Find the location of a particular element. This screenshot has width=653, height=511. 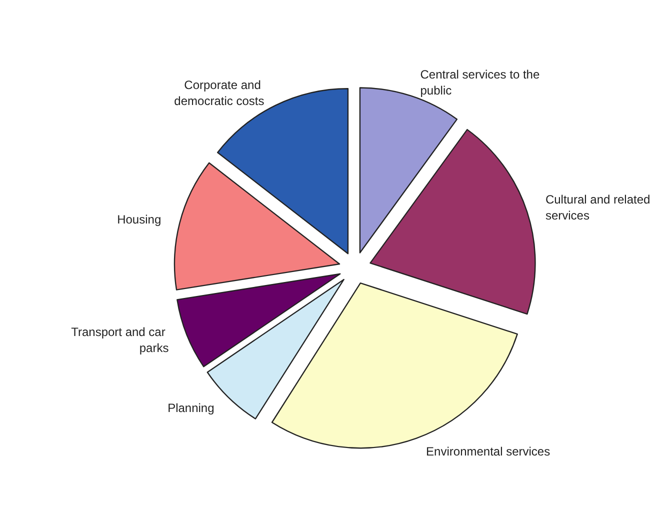

slice-label: Planning is located at coordinates (191, 408).